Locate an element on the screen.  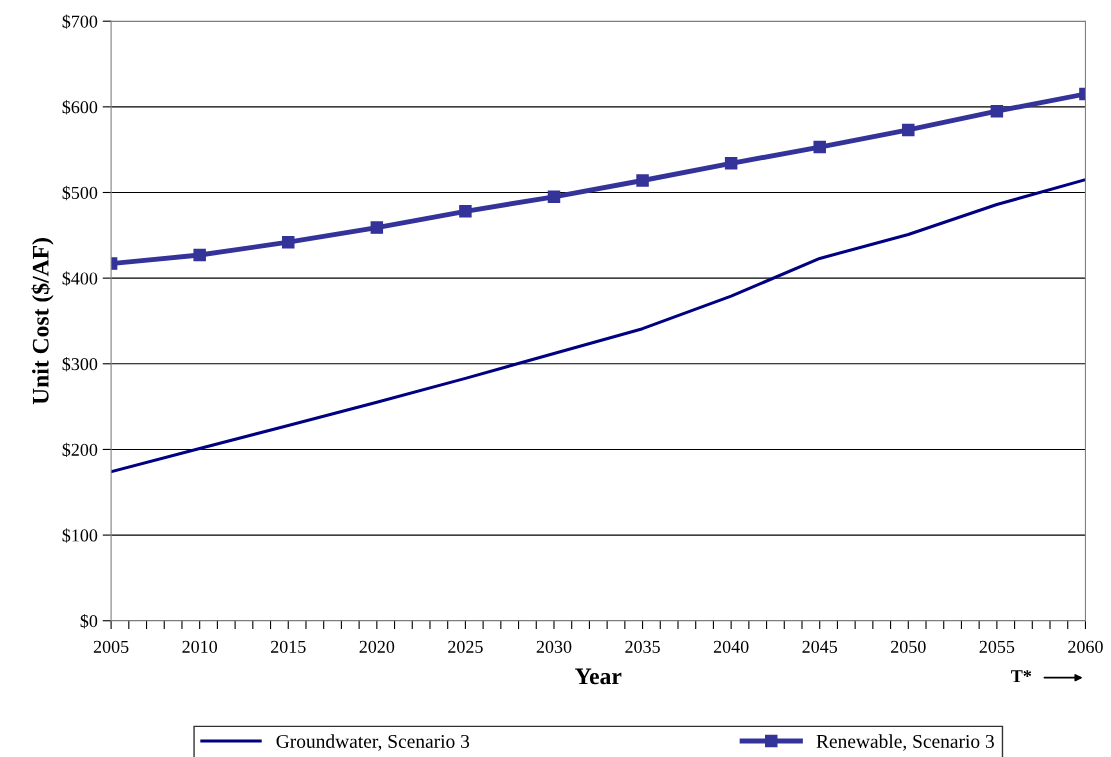
x-tick-label: 2025 is located at coordinates (465, 646).